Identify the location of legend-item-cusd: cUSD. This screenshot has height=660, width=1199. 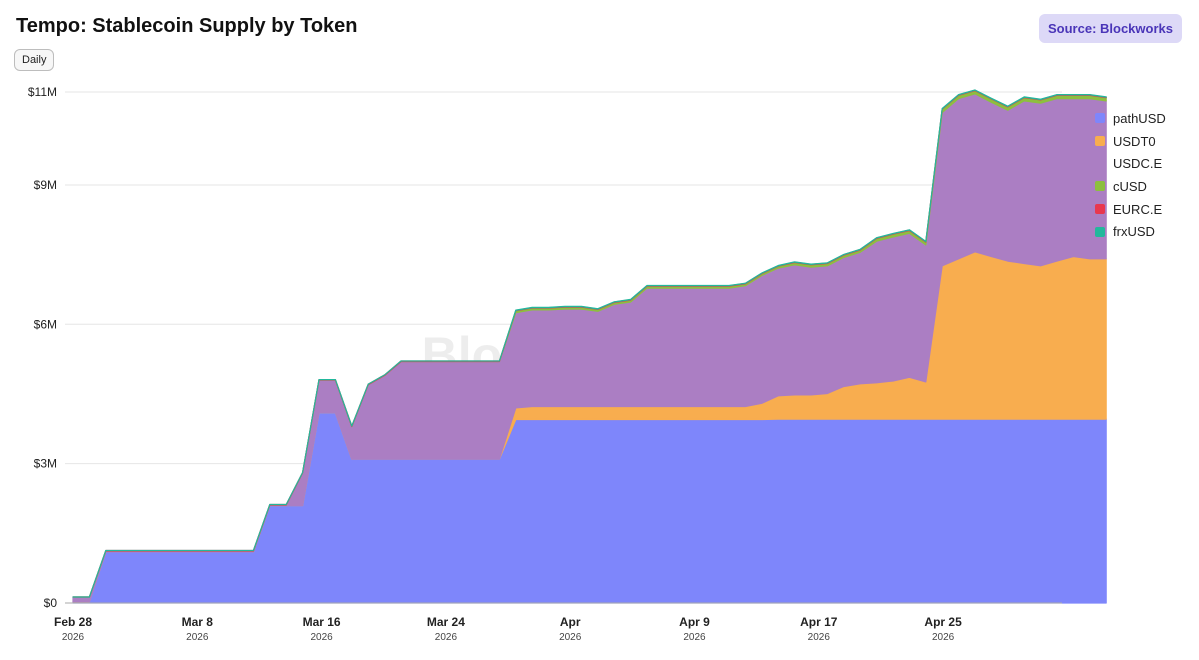
(1130, 186).